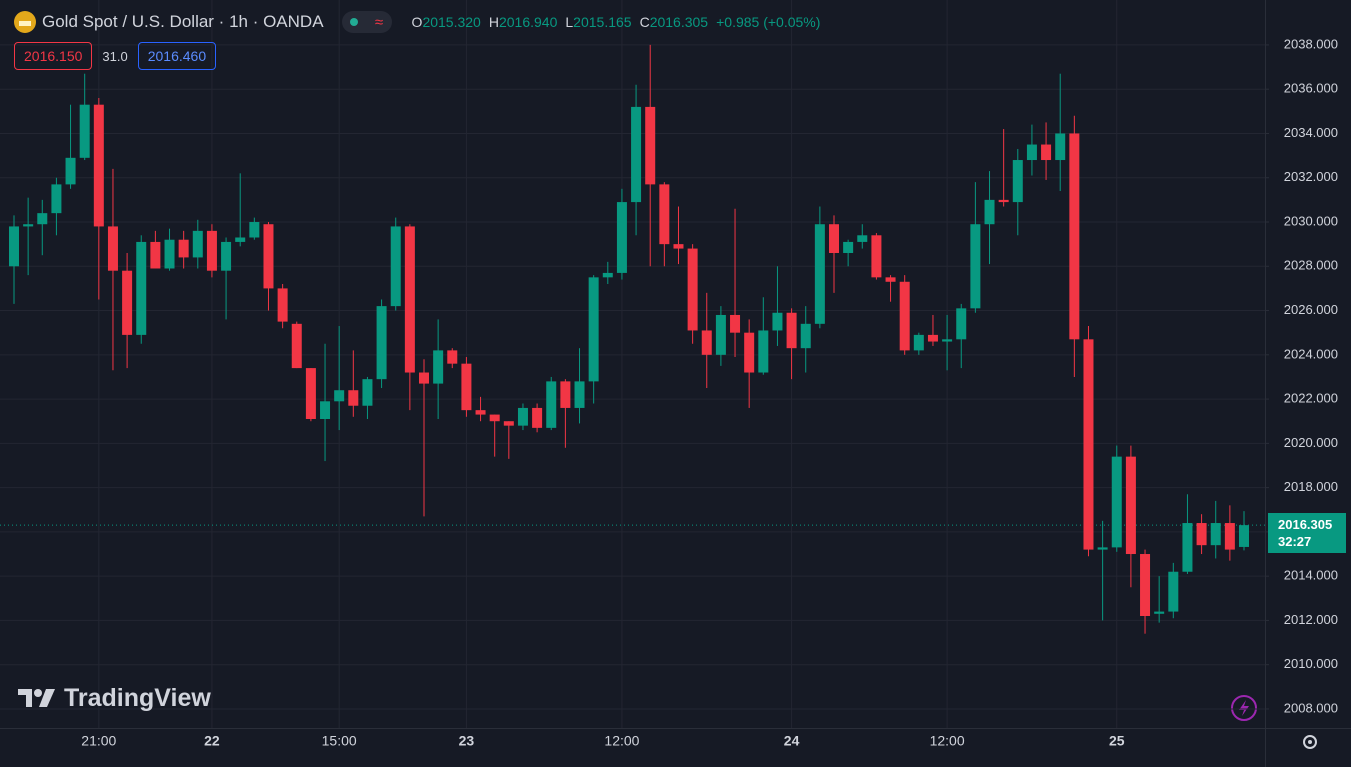 The image size is (1351, 767). I want to click on gear, so click(1310, 742).